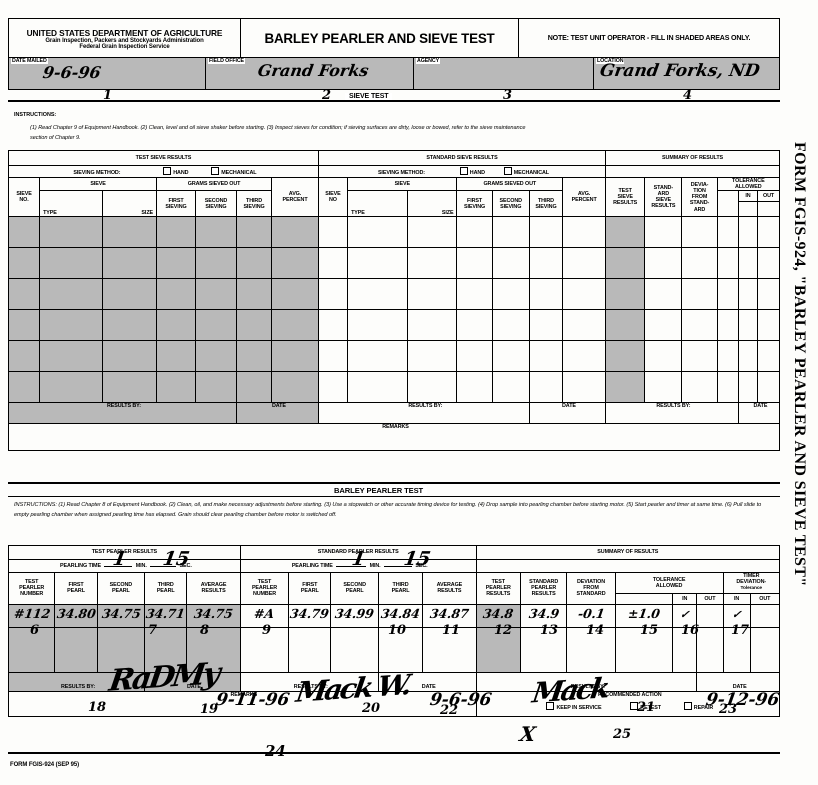  Describe the element at coordinates (76, 615) in the screenshot. I see `value-test-first-pearl: 34.80` at that location.